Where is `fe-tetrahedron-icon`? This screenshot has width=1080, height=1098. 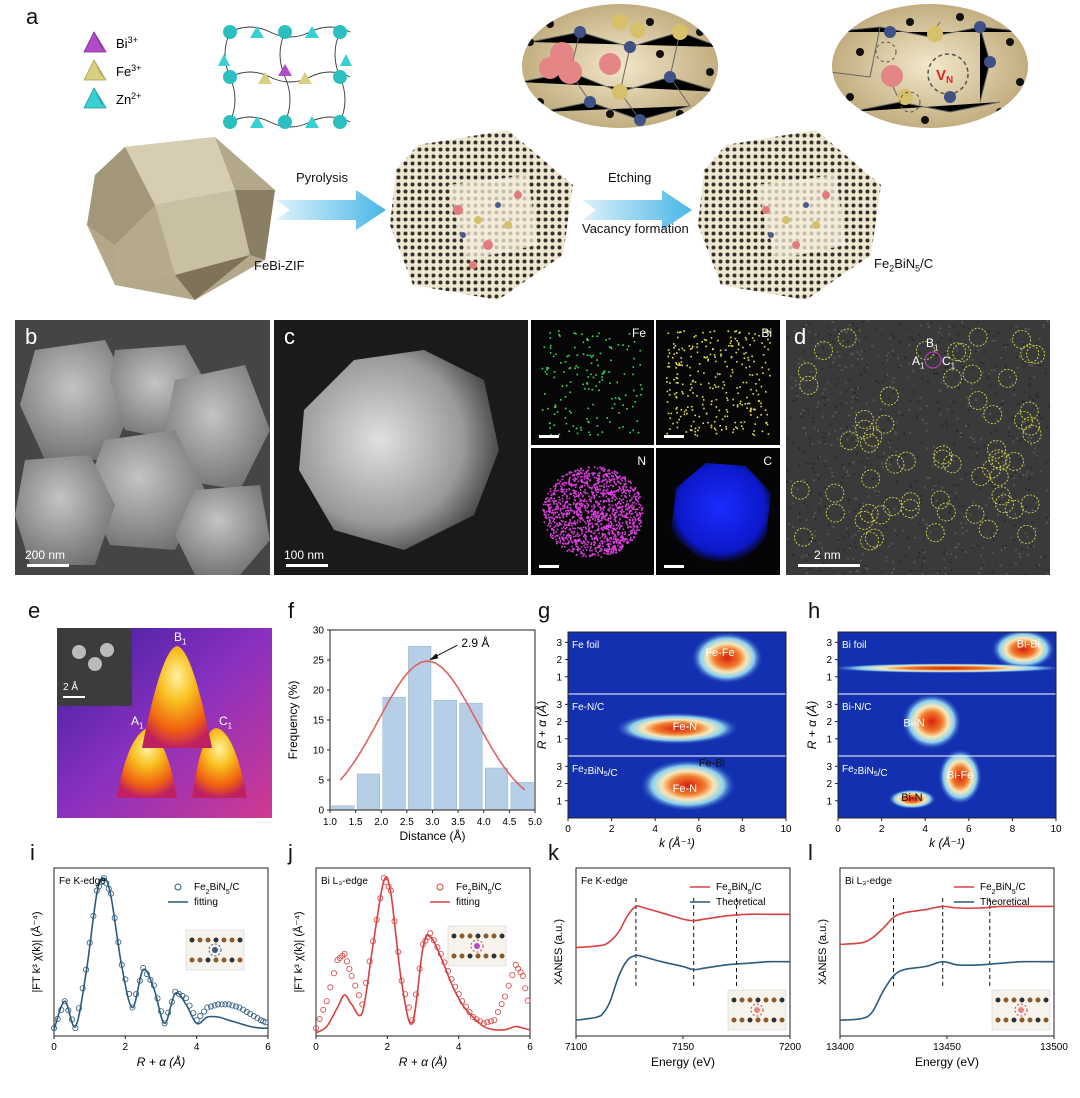
fe-tetrahedron-icon is located at coordinates (95, 70).